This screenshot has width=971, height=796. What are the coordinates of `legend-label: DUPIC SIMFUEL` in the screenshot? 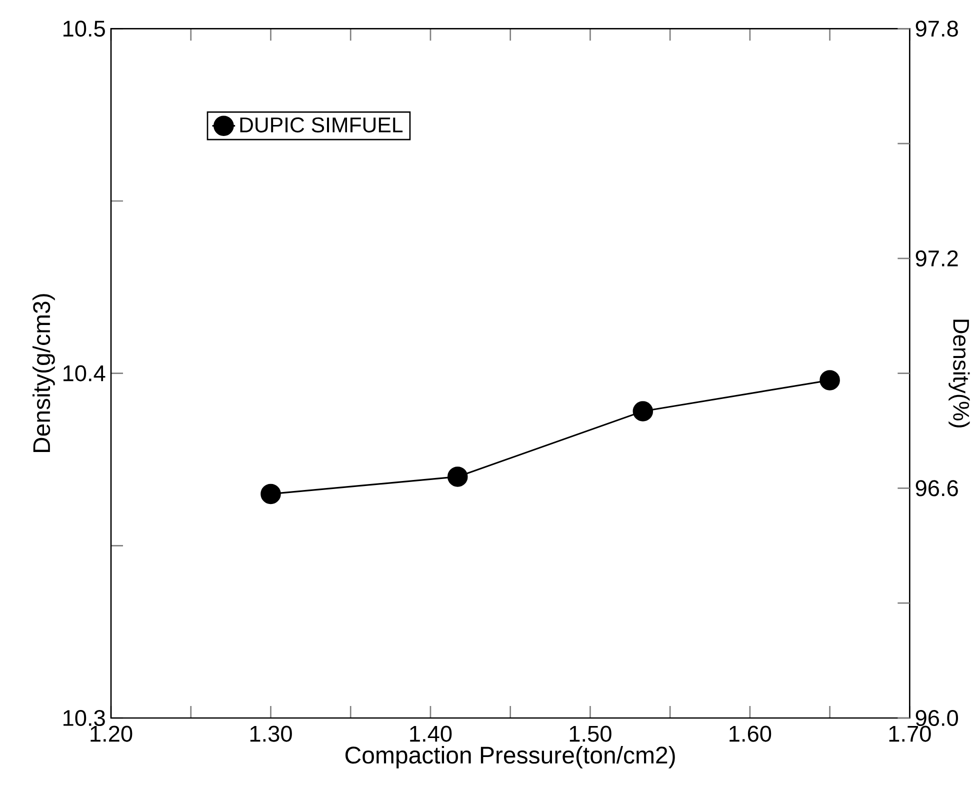 It's located at (321, 124).